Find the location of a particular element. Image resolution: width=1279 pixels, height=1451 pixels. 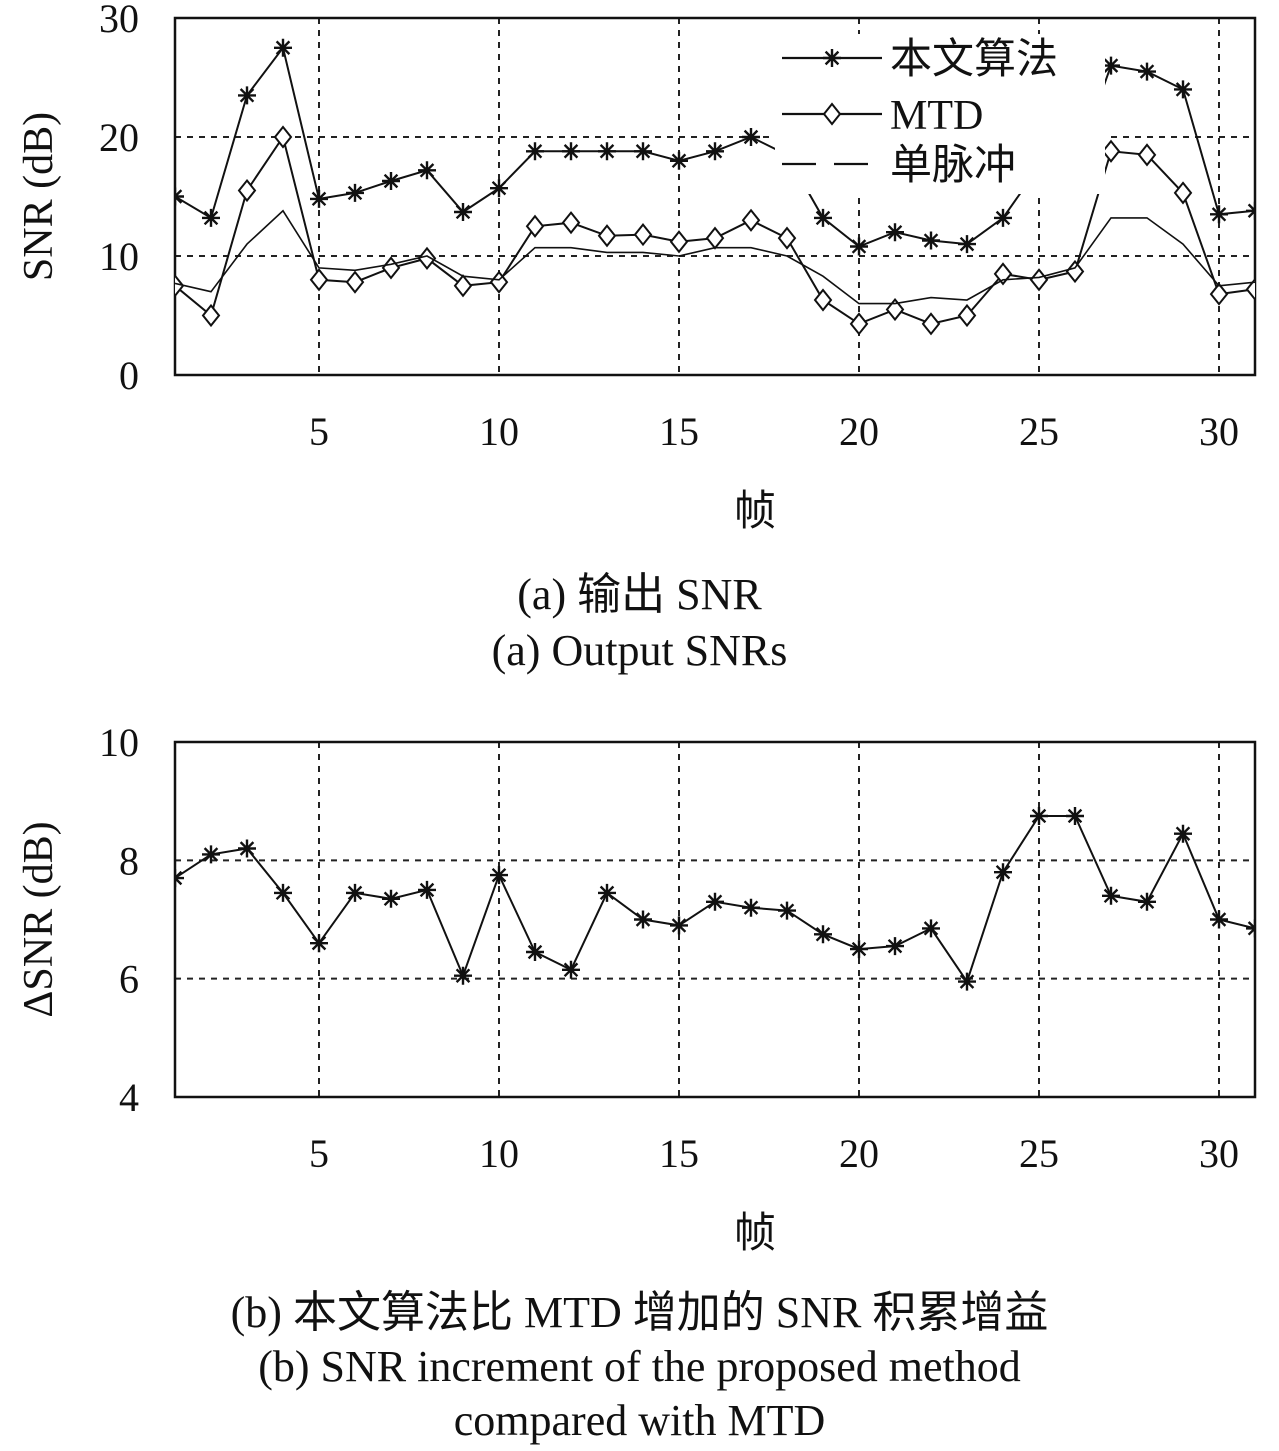

series-layer is located at coordinates (715, 899).